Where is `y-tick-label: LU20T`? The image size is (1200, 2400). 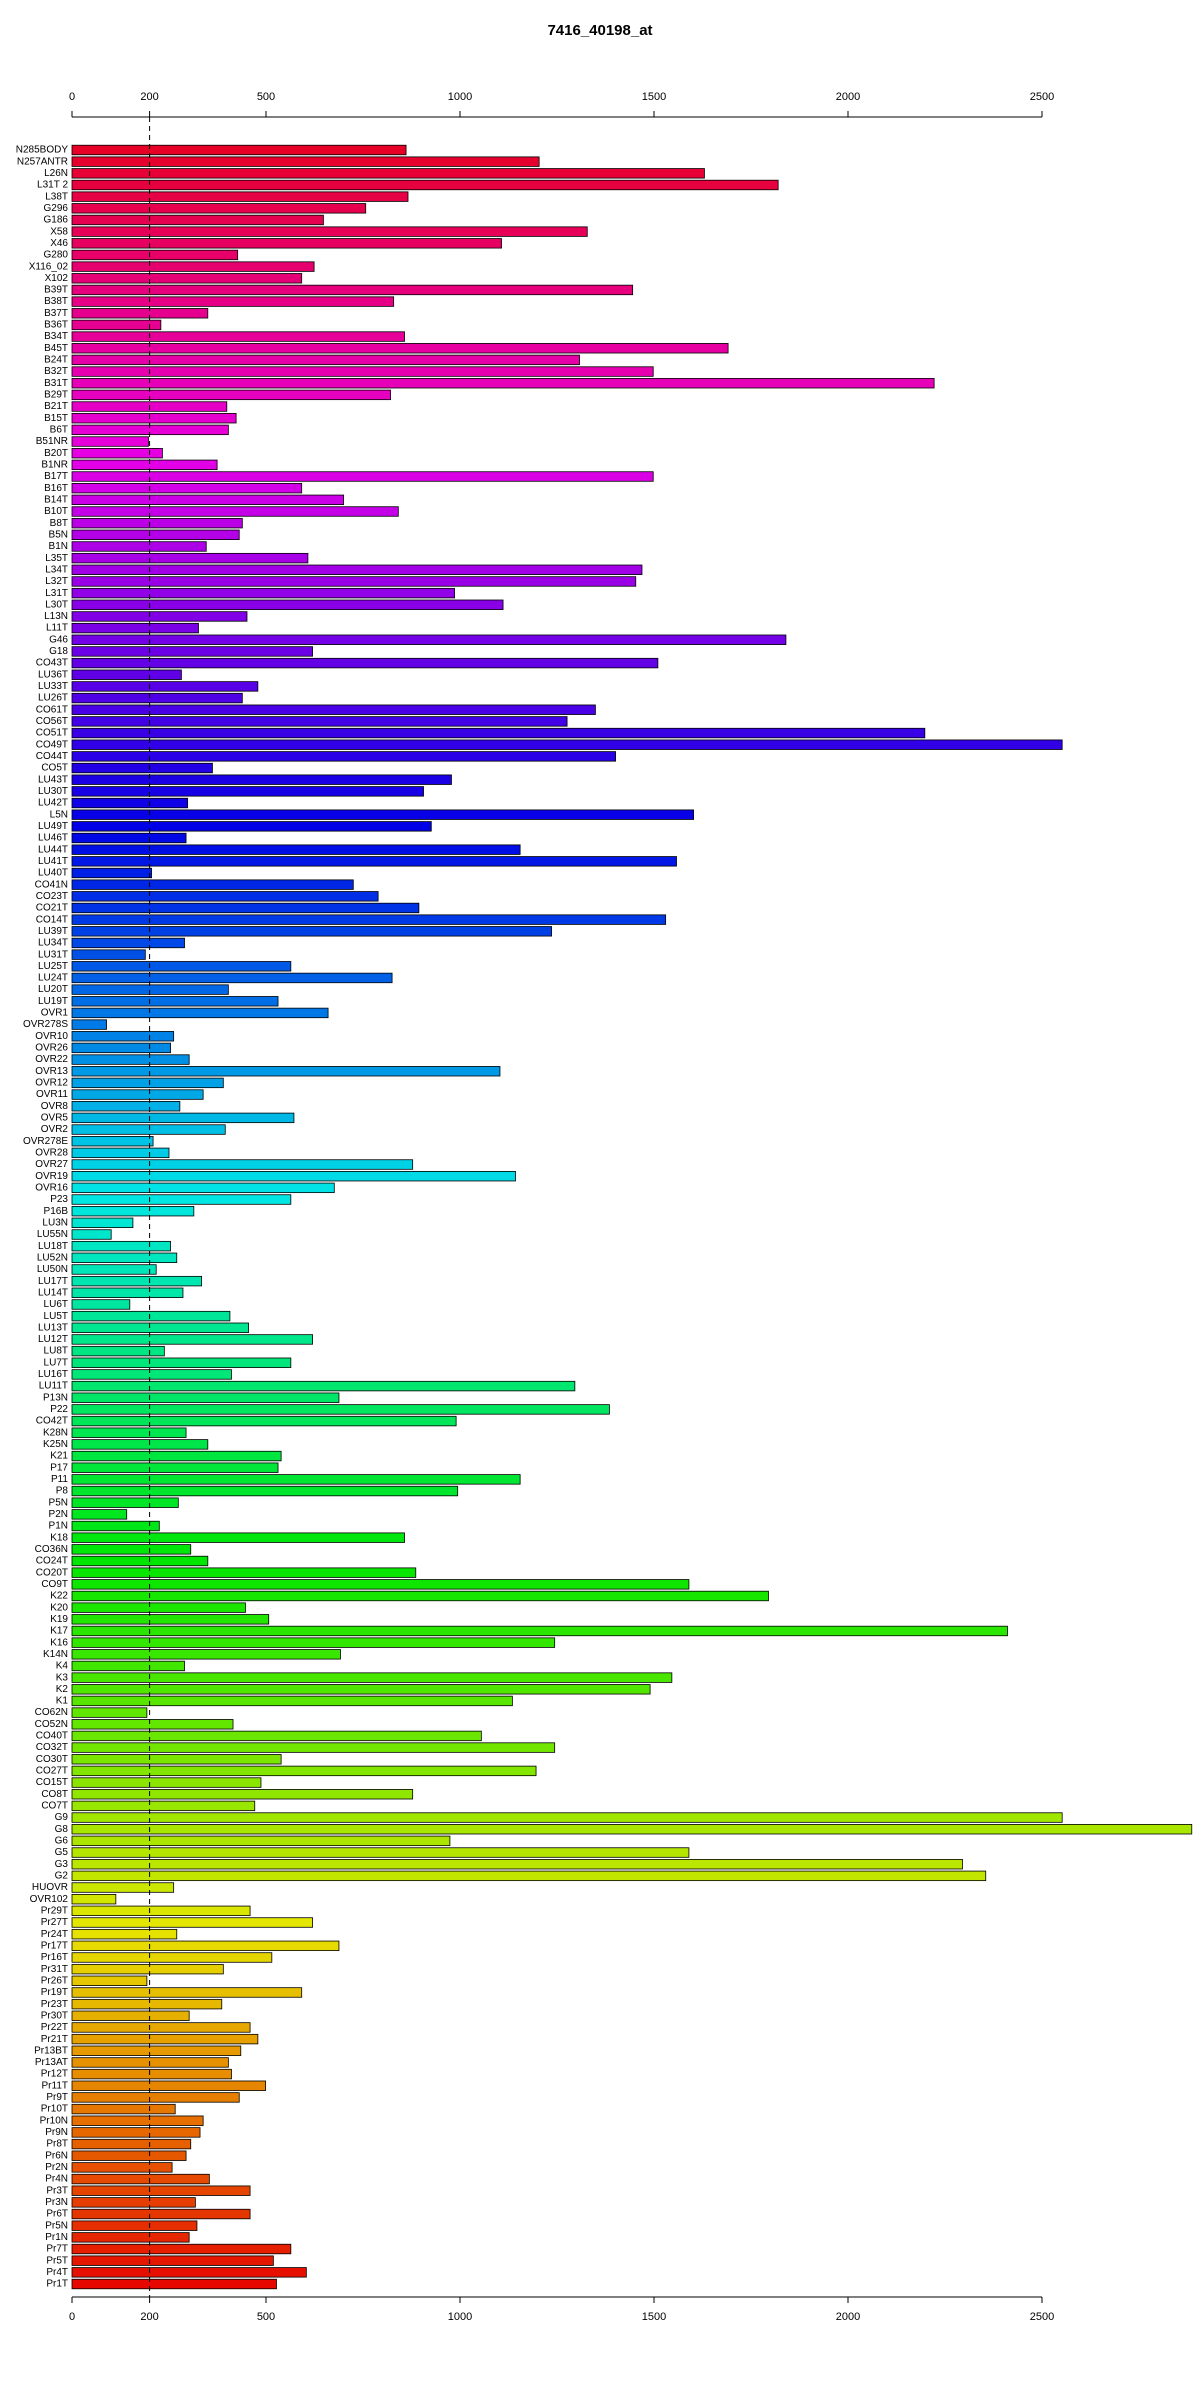 y-tick-label: LU20T is located at coordinates (53, 989).